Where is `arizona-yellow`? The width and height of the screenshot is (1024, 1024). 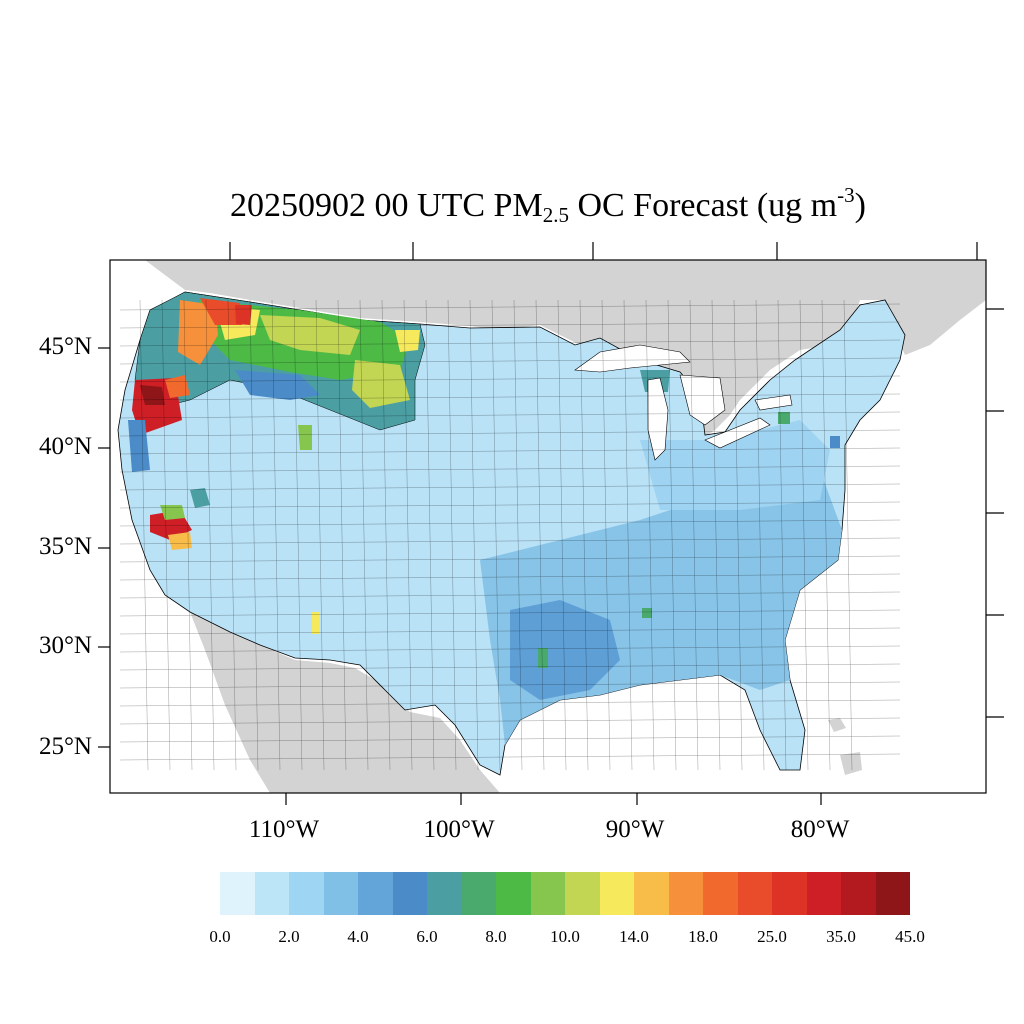 arizona-yellow is located at coordinates (316, 623).